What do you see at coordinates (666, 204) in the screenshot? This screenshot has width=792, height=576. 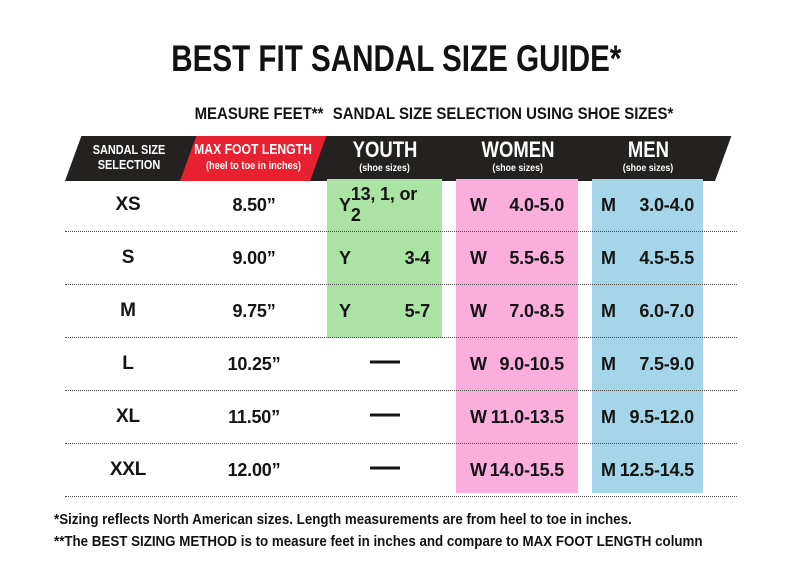 I see `men-range: 3.0-4.0` at bounding box center [666, 204].